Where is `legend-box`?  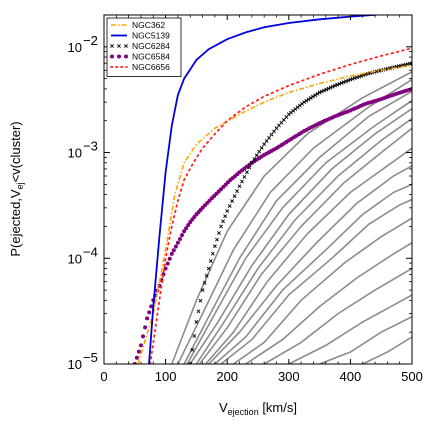
legend-box is located at coordinates (144, 47).